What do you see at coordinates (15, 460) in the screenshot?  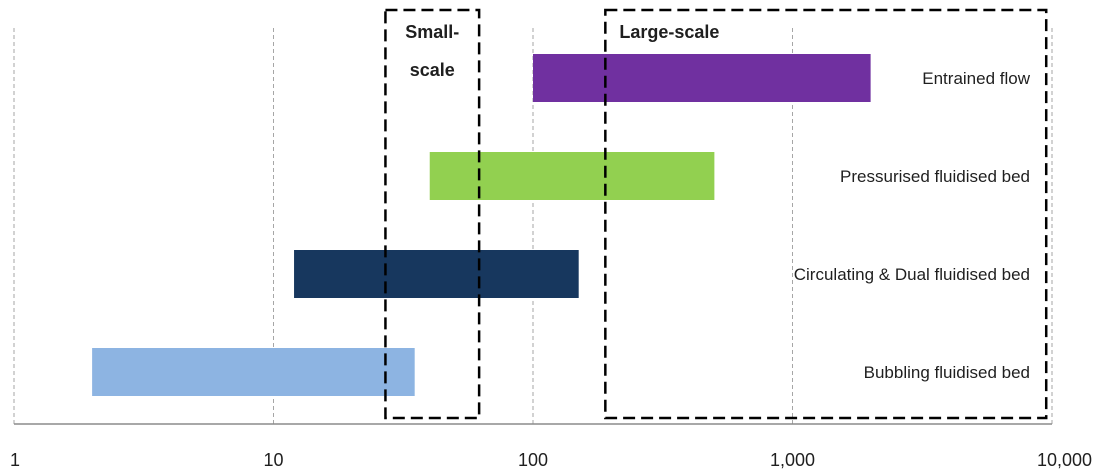 I see `x-tick-label: 1` at bounding box center [15, 460].